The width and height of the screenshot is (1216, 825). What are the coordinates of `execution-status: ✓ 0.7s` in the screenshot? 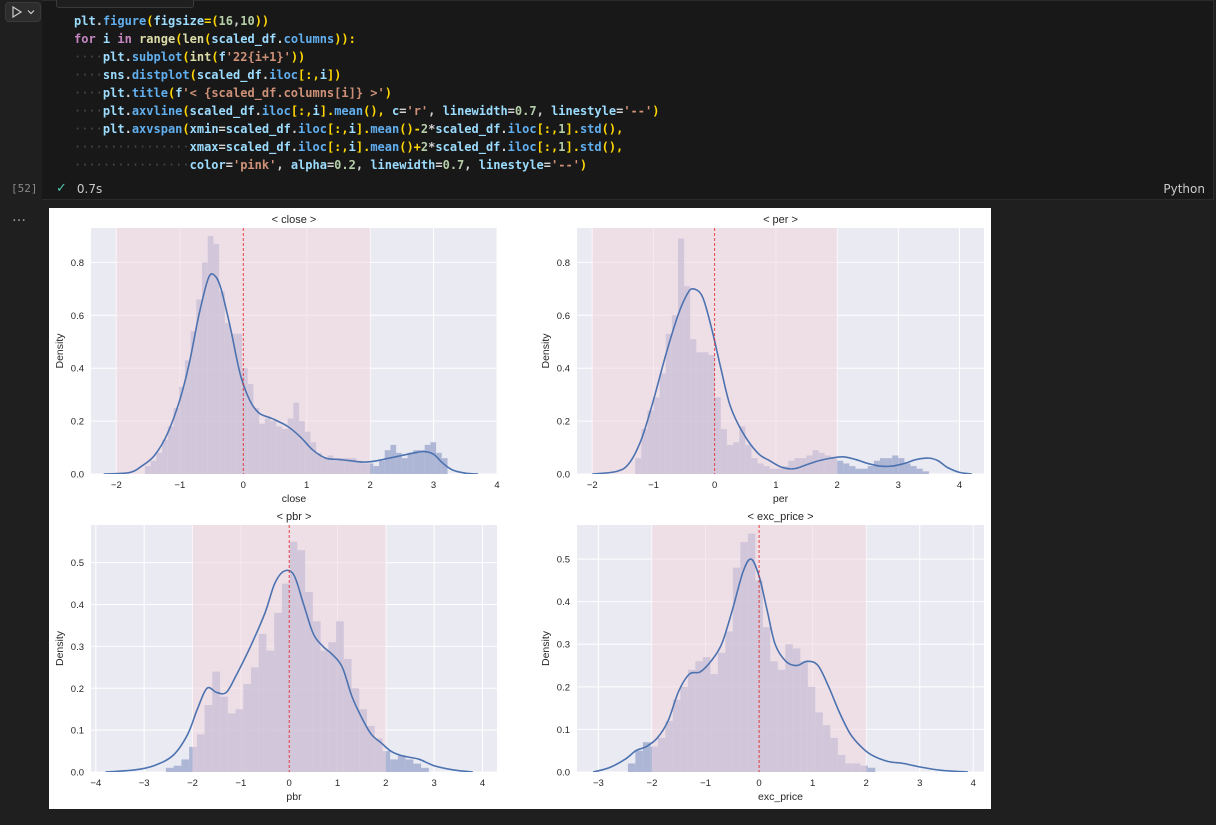 It's located at (79, 188).